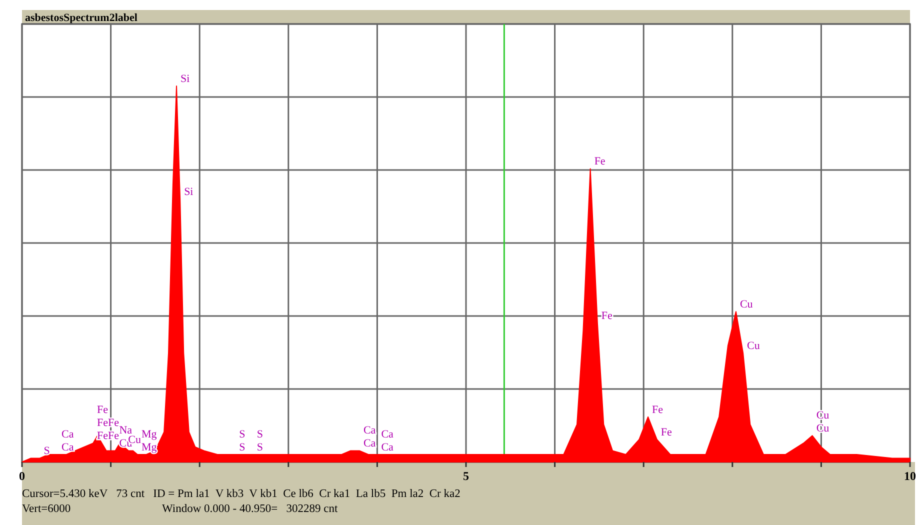  Describe the element at coordinates (81, 18) in the screenshot. I see `chart-title: asbestosSpectrum2label` at that location.